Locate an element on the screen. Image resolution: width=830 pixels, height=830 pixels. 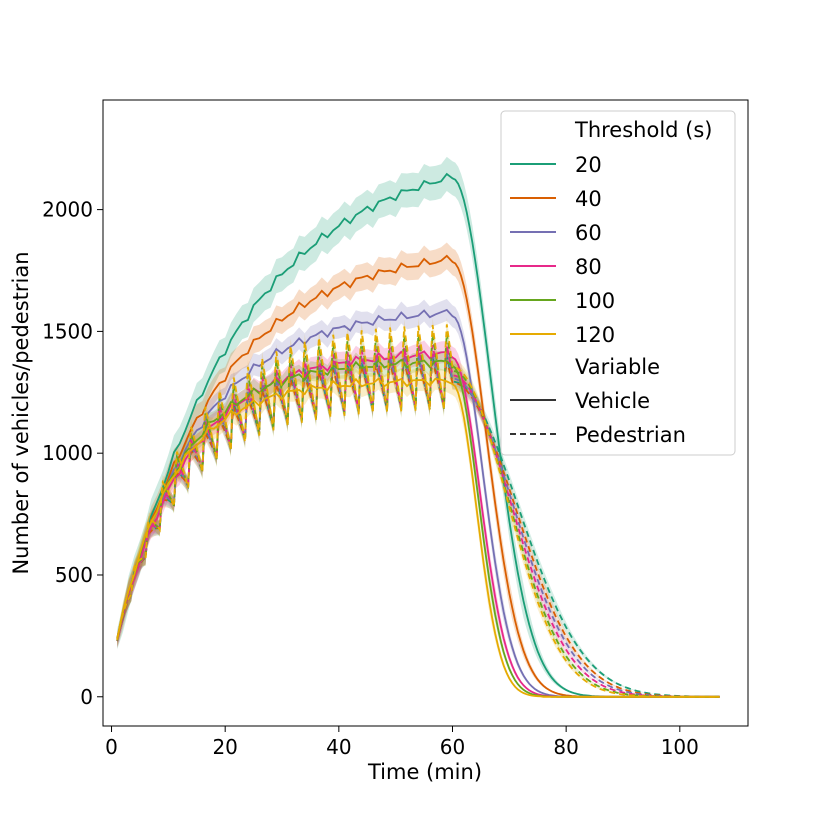
legend-label-100: 100 is located at coordinates (595, 301).